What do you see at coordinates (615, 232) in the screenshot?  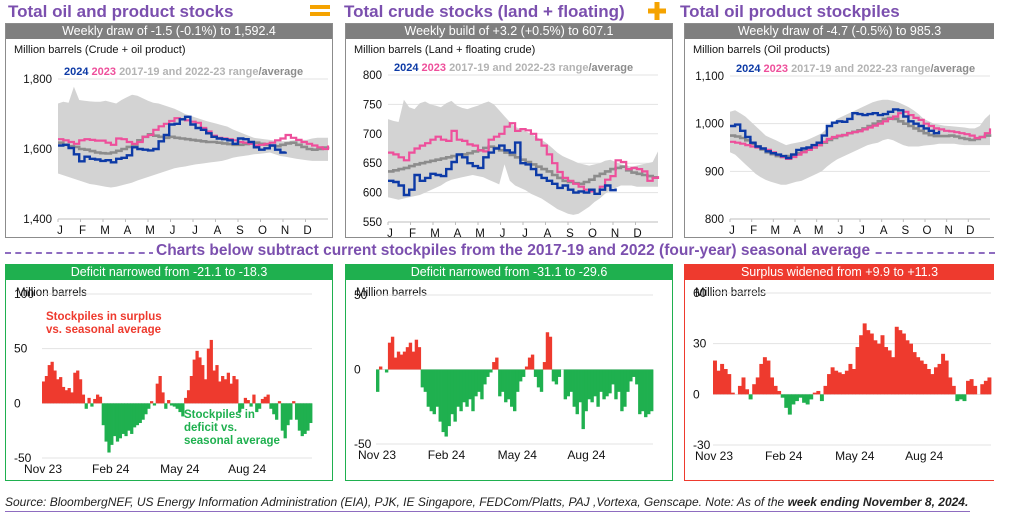 I see `x-tick-label: N` at bounding box center [615, 232].